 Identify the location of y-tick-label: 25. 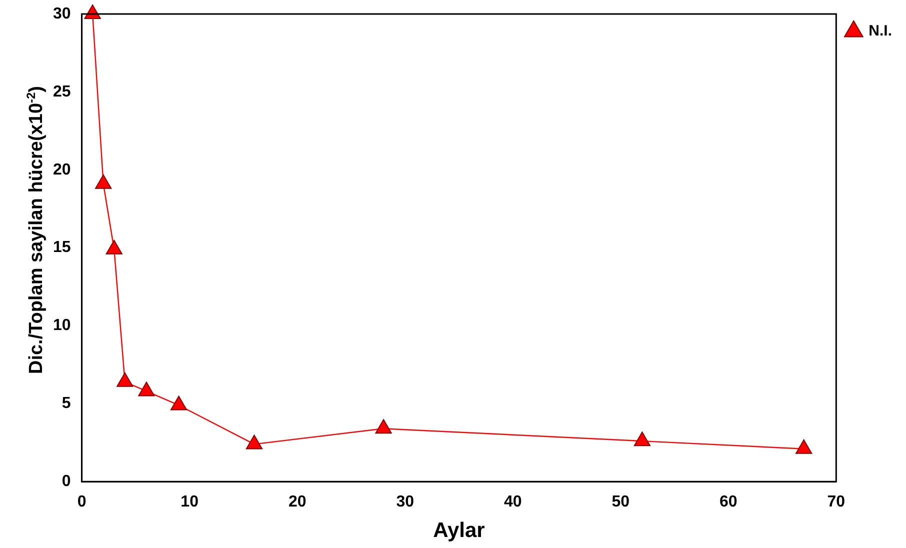
(62, 91).